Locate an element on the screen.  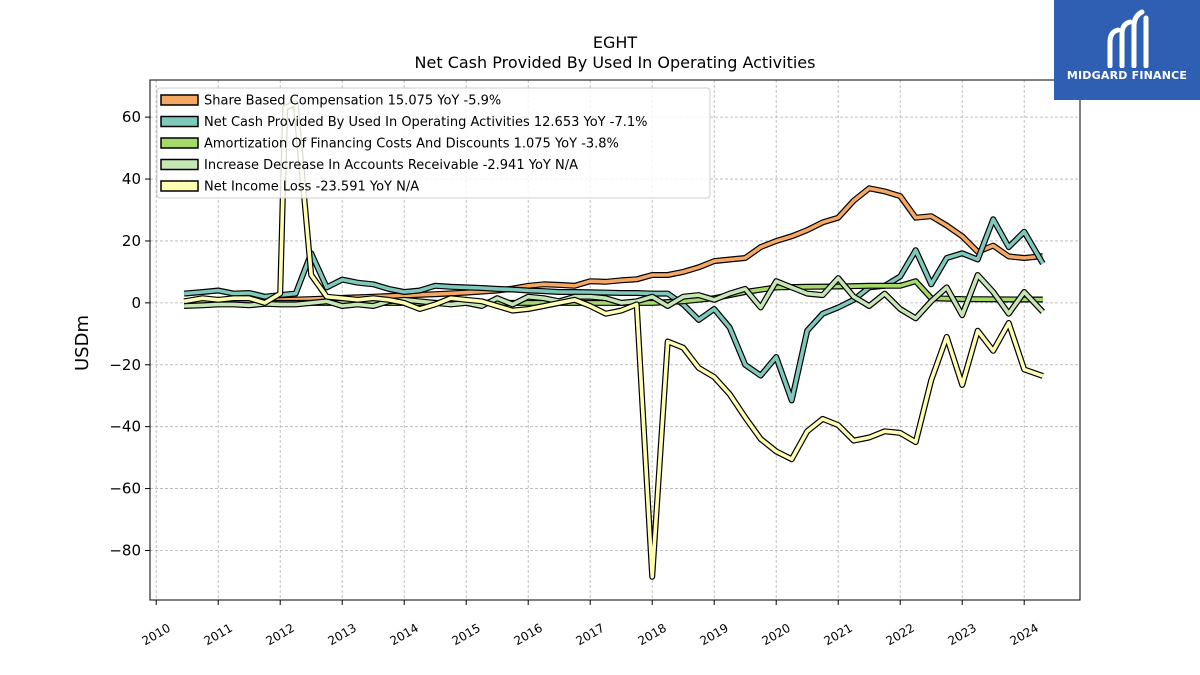
x-tick-label: 2014 is located at coordinates (403, 634).